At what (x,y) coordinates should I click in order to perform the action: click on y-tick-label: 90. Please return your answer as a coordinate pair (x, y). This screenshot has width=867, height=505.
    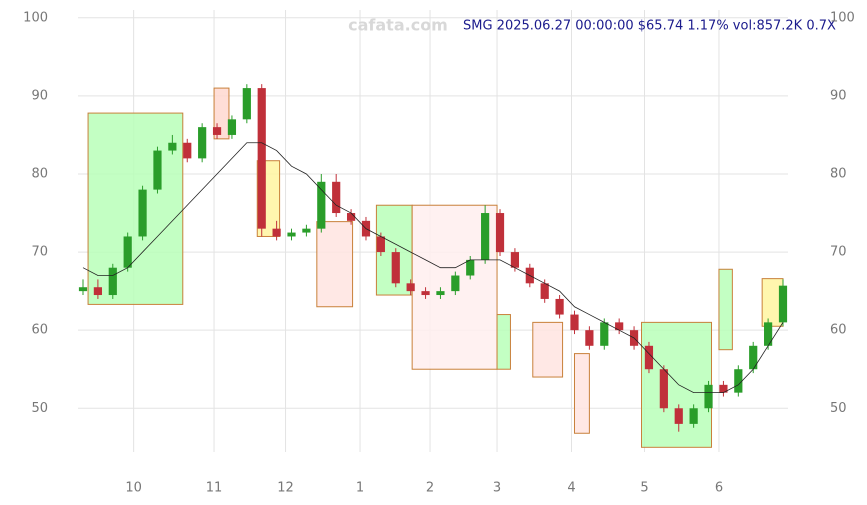
    Looking at the image, I should click on (39, 95).